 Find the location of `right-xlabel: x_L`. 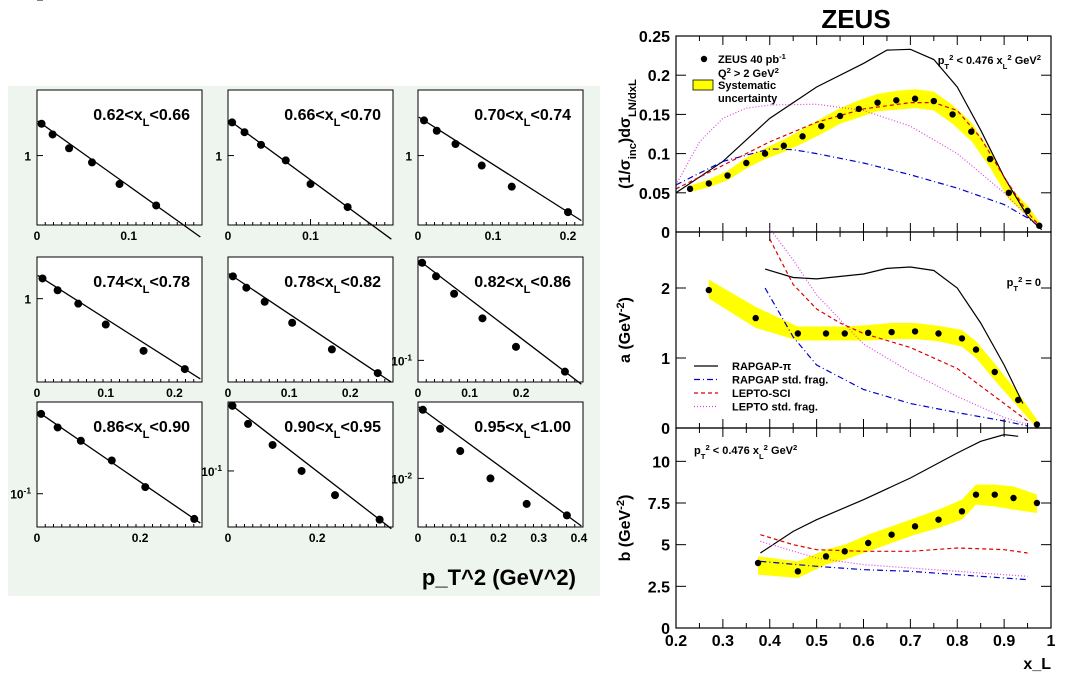

right-xlabel: x_L is located at coordinates (1037, 664).